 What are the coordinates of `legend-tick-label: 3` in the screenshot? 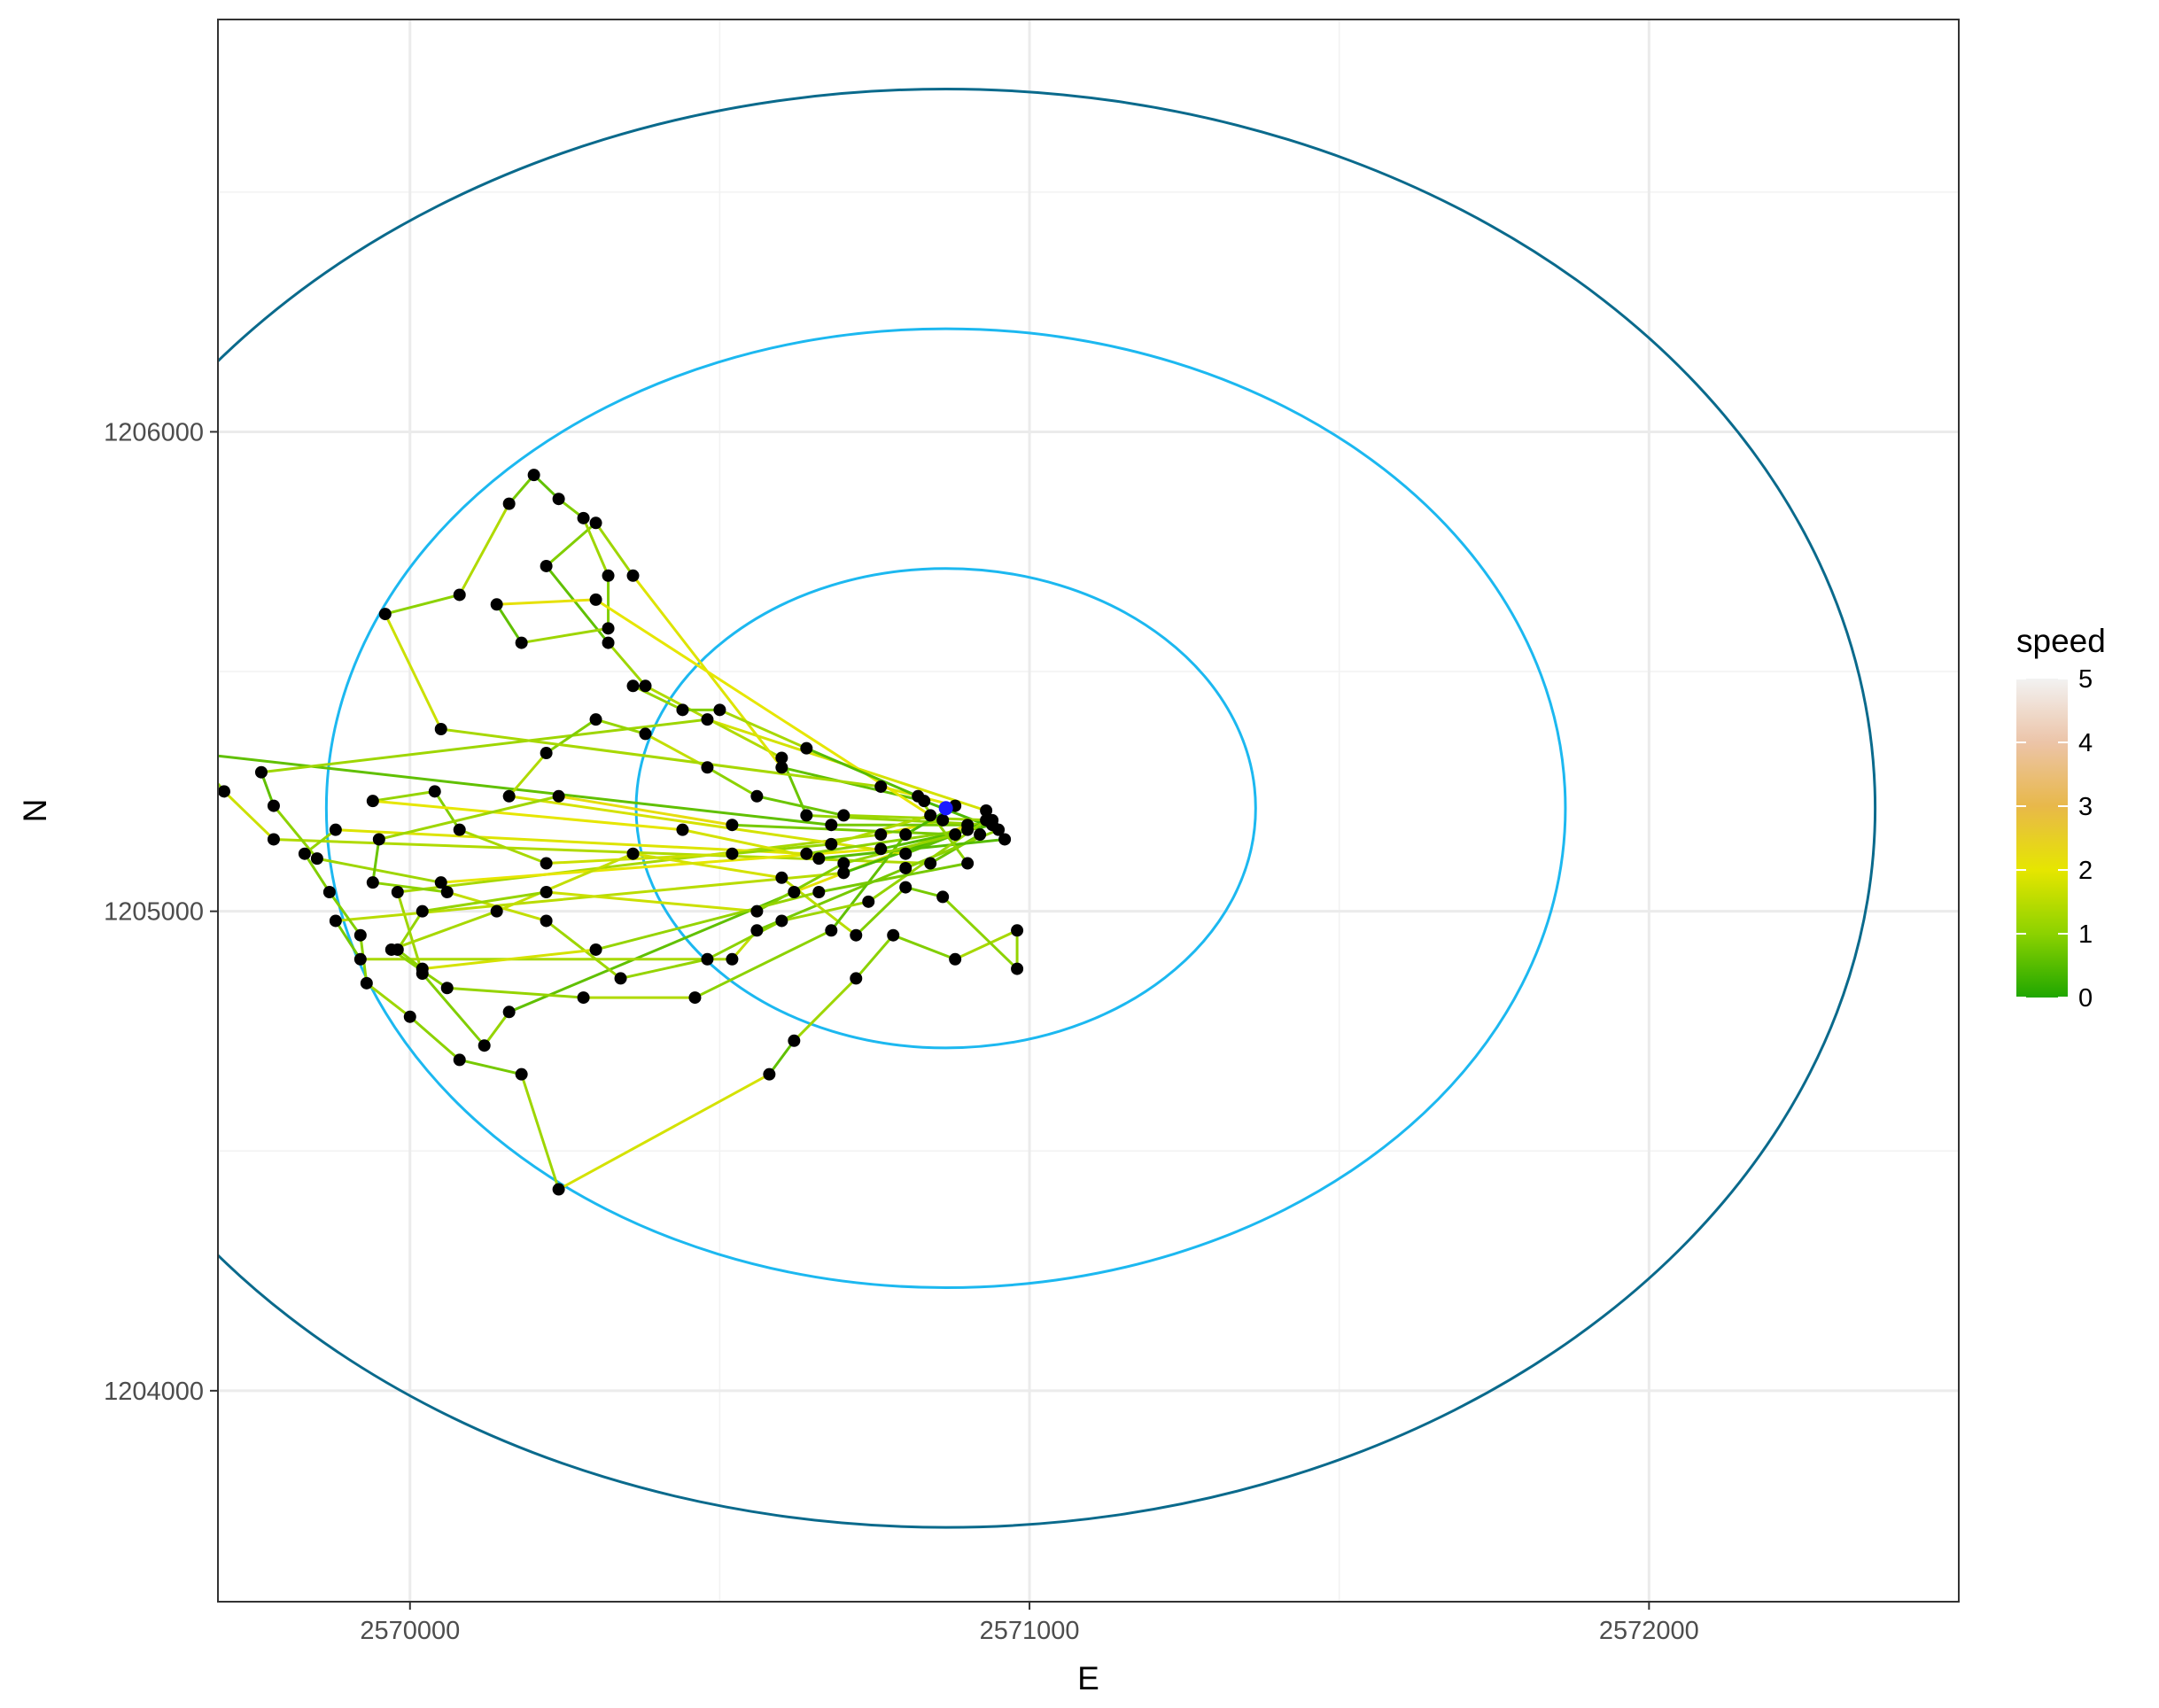 It's located at (2085, 807).